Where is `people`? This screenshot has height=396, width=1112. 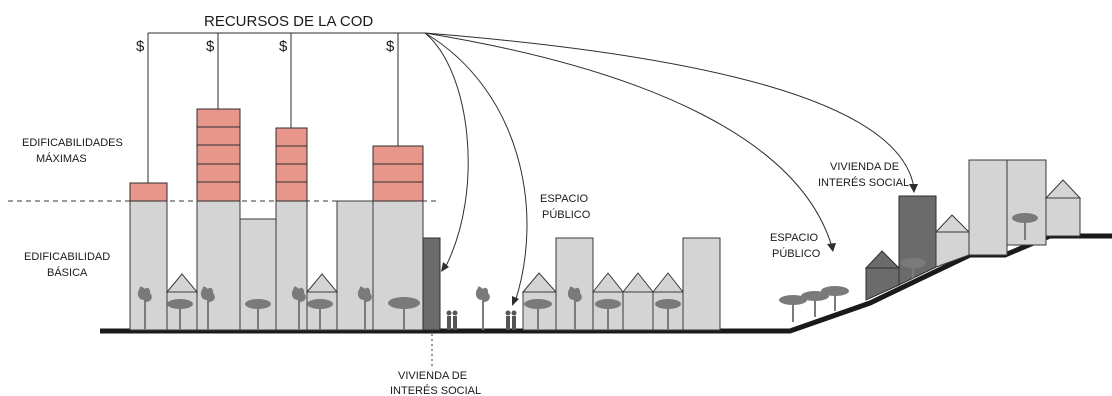
people is located at coordinates (481, 320).